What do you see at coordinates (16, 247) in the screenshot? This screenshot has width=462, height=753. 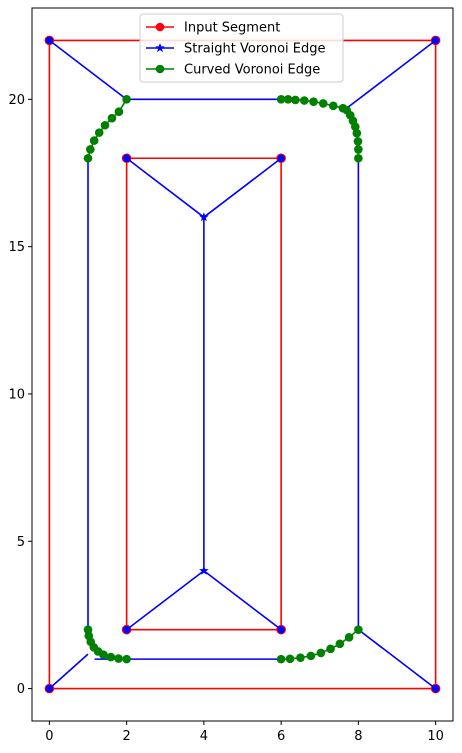 I see `y-tick-label: 15` at bounding box center [16, 247].